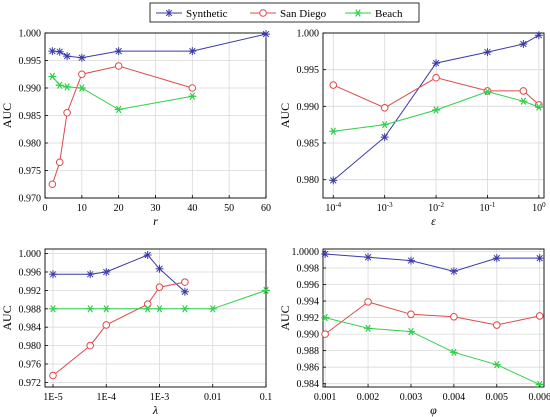  I want to click on y-tick-label: 0.975, so click(30, 171).